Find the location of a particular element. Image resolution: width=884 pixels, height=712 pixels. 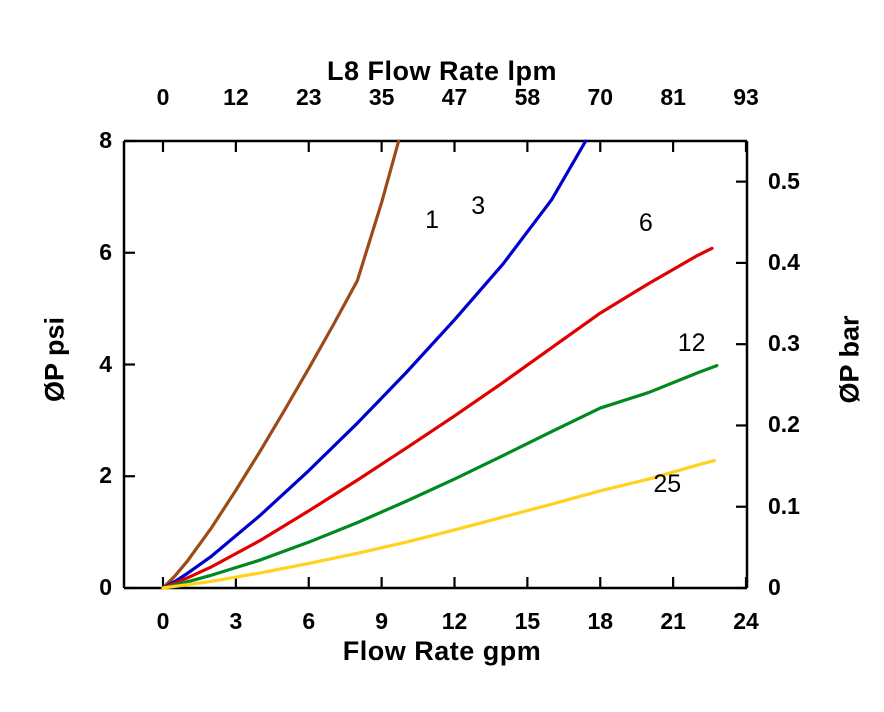

left-tick-label-0: 0 is located at coordinates (105, 587).